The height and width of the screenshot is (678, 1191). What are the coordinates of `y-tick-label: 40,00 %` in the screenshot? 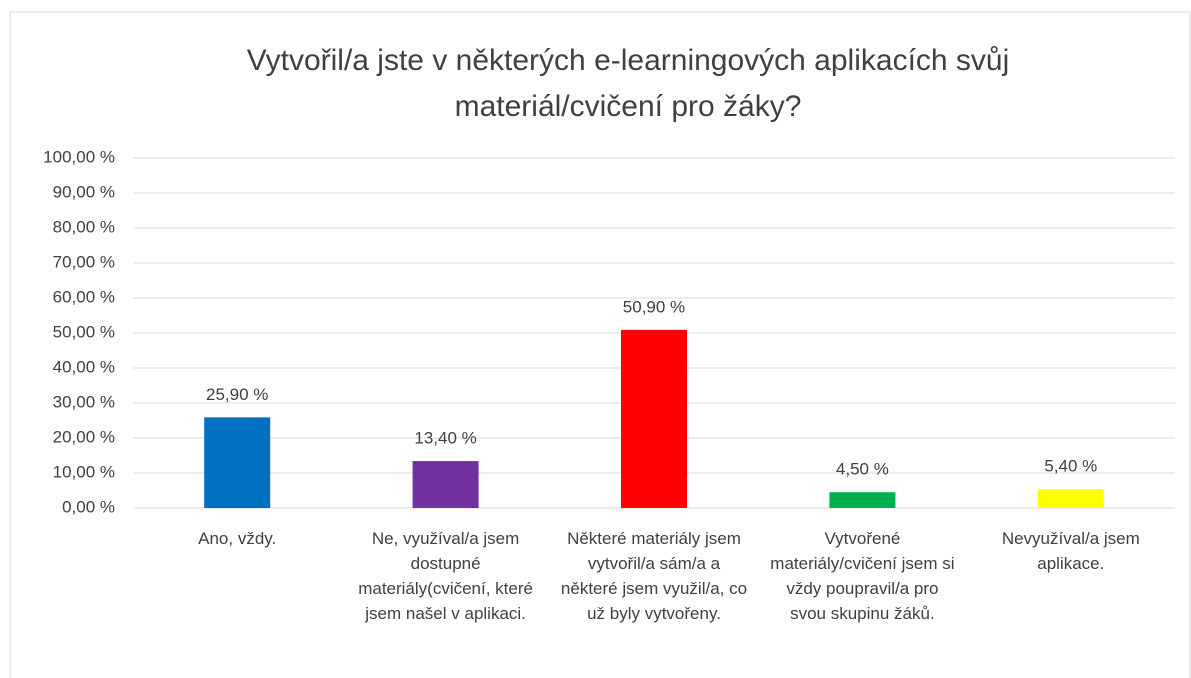 It's located at (84, 366).